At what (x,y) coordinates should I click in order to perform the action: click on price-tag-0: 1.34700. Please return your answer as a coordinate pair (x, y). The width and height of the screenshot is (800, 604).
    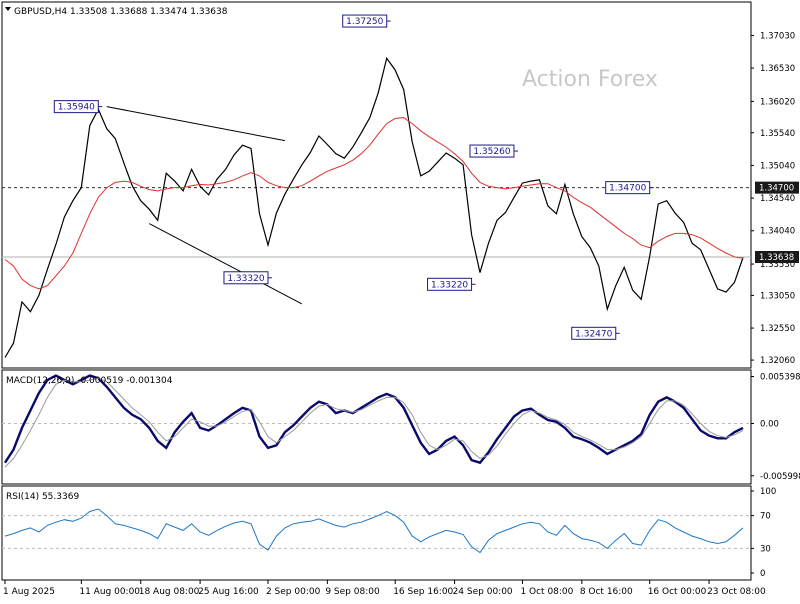
    Looking at the image, I should click on (776, 189).